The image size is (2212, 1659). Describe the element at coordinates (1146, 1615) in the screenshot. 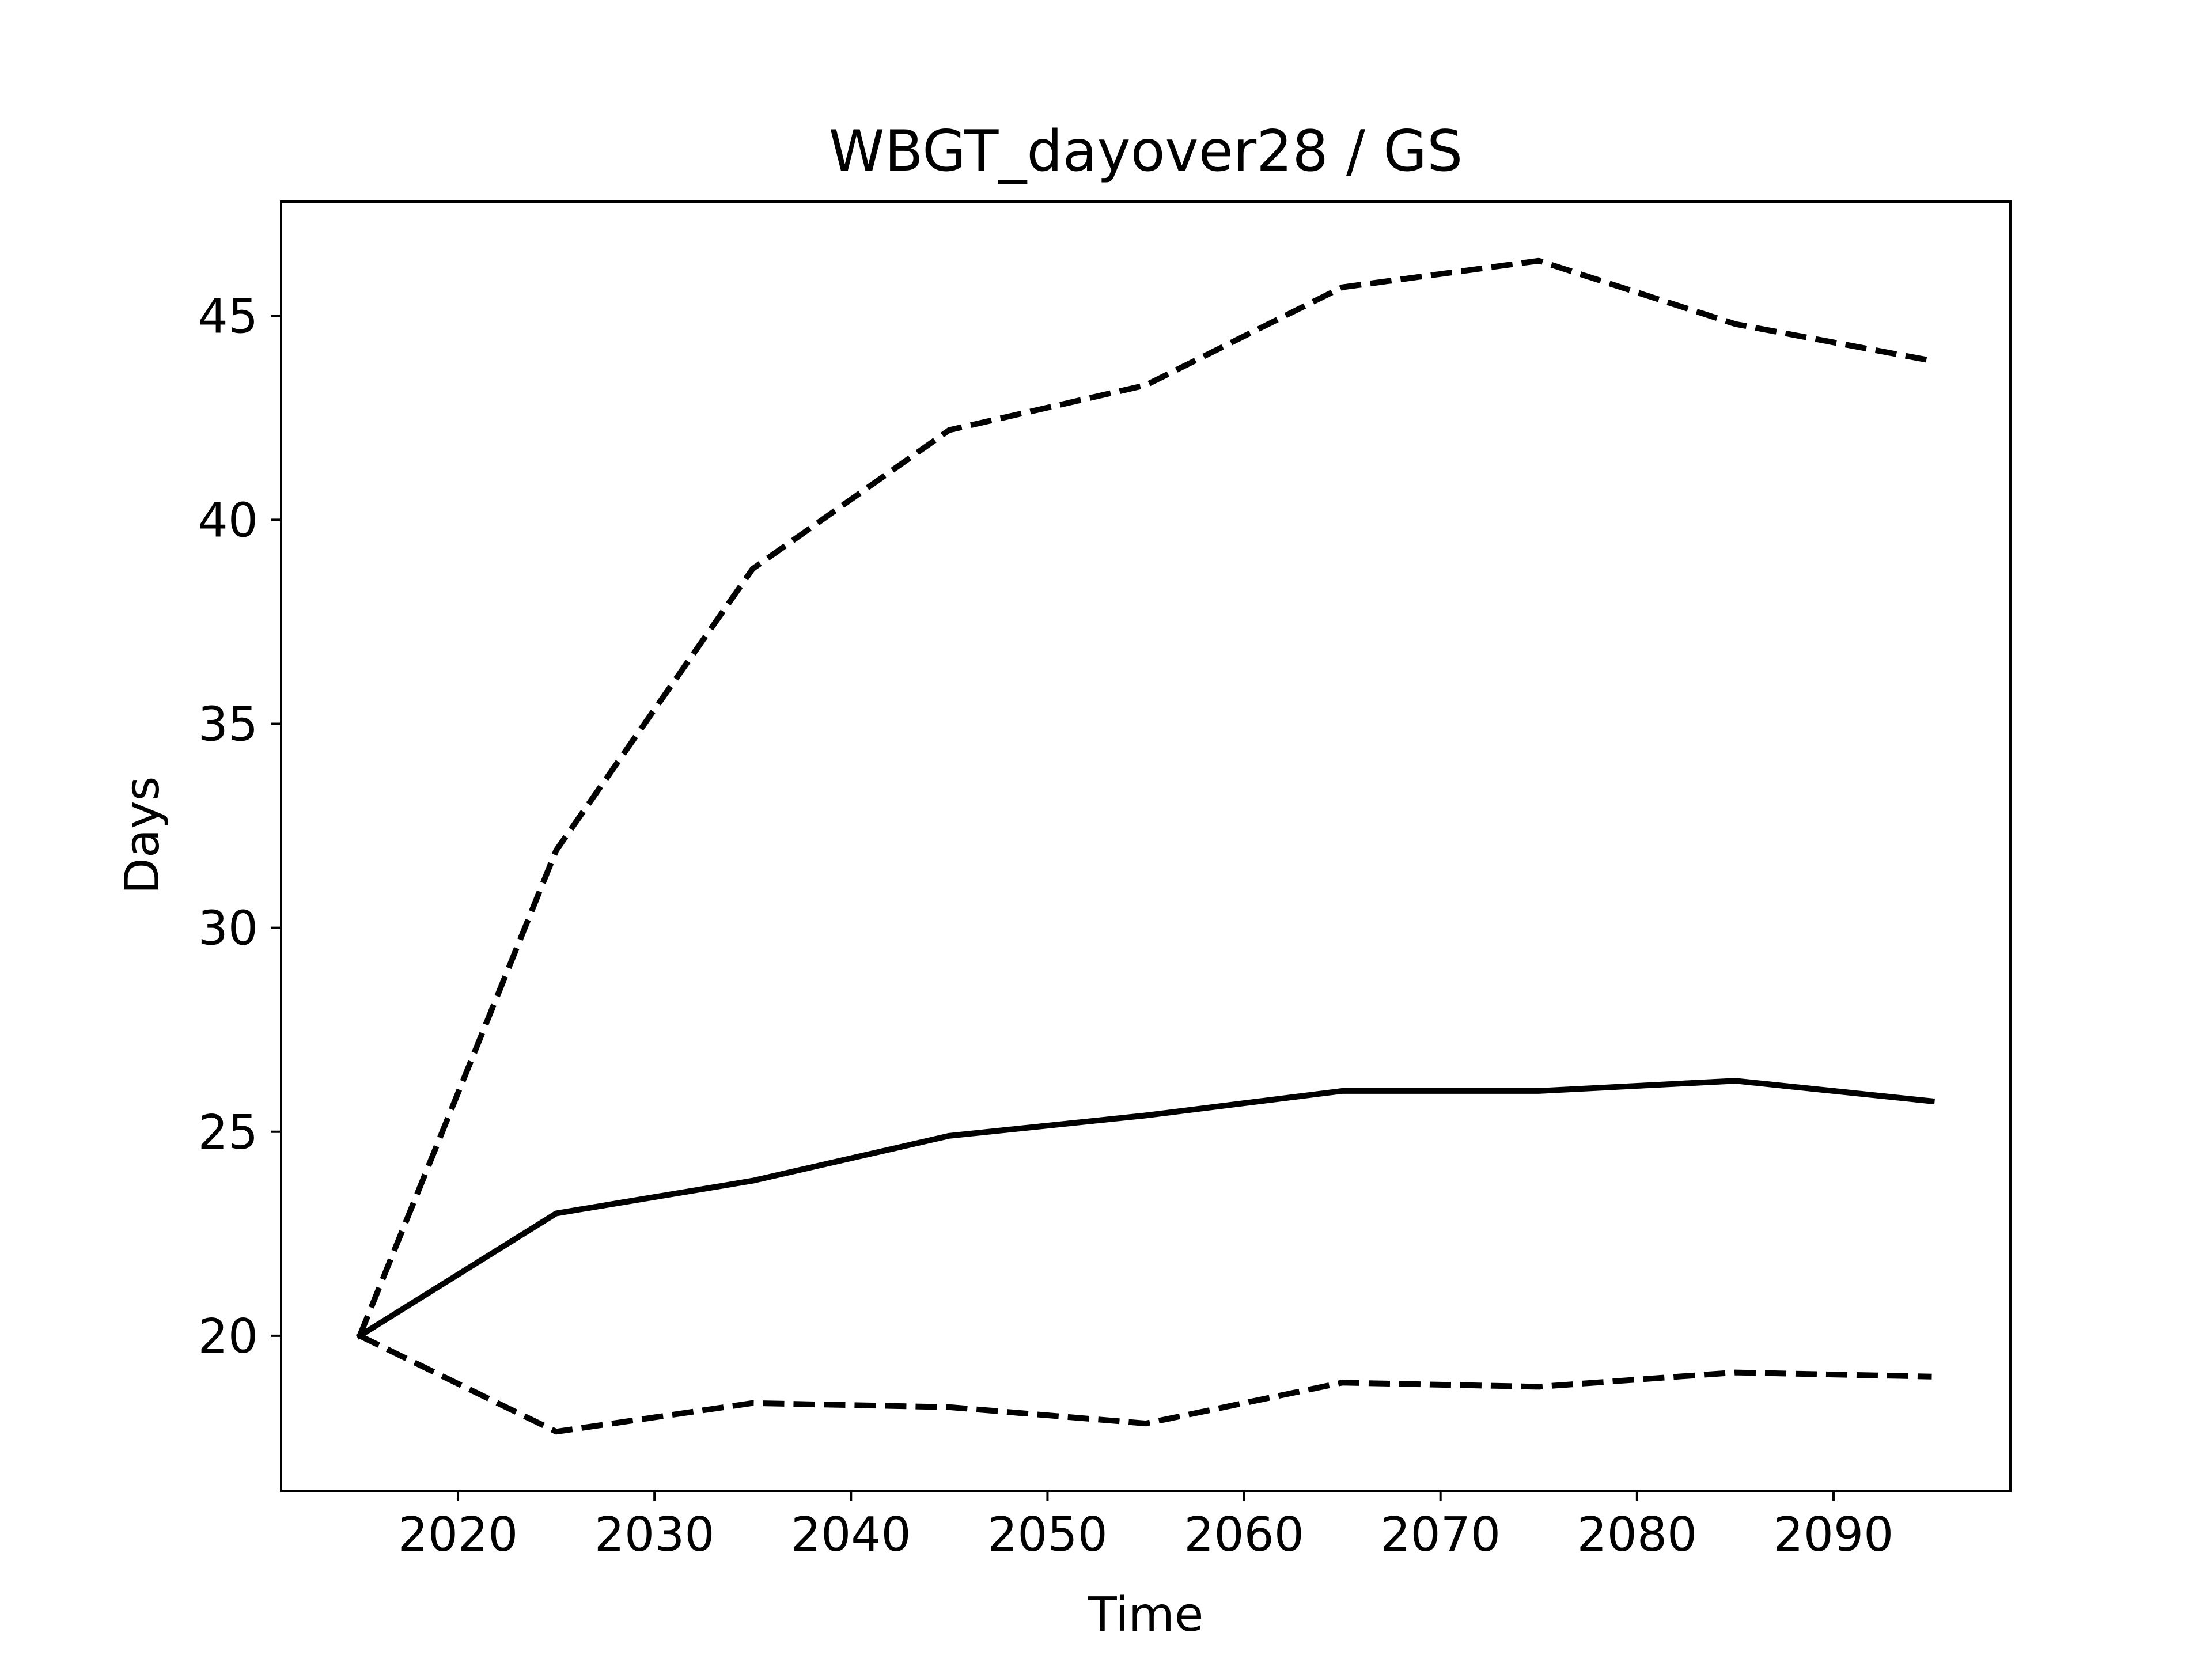

I see `x-axis-label: Time` at that location.